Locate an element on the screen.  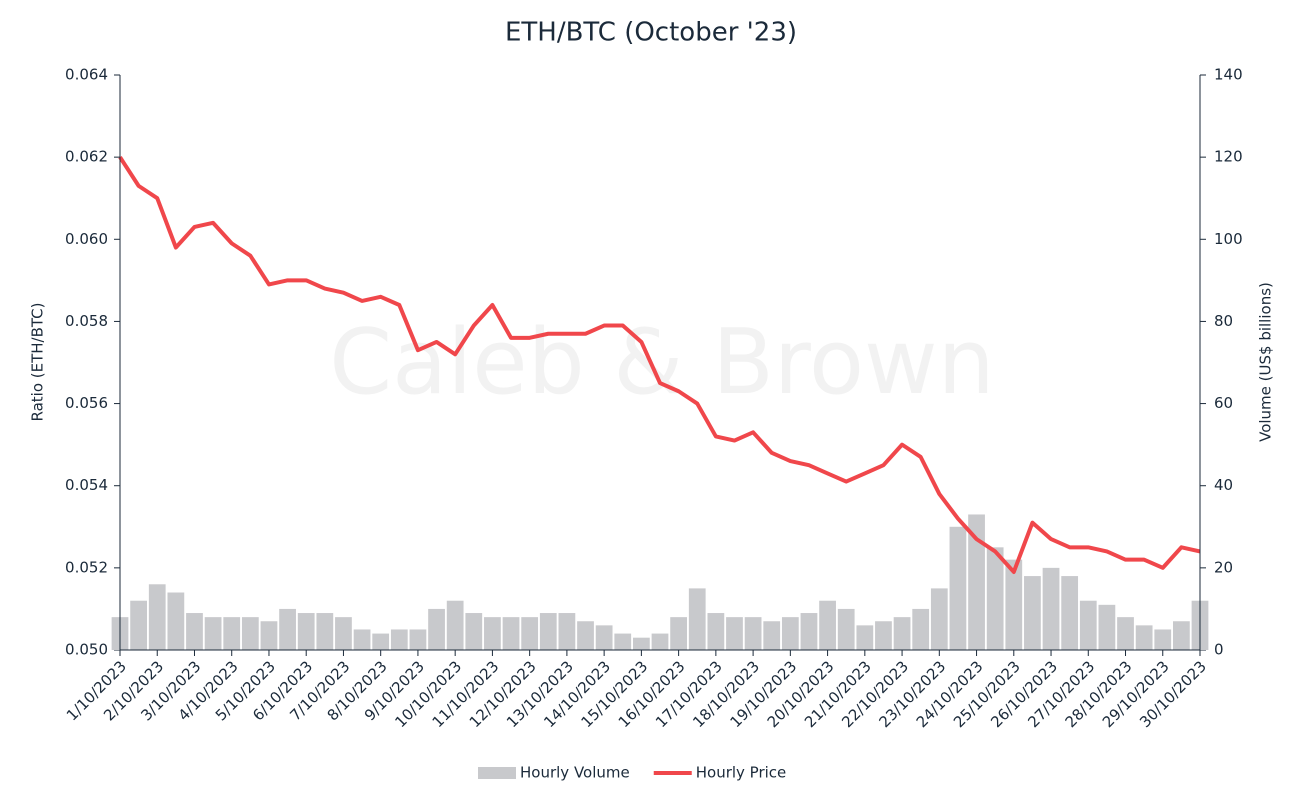
y-tick-label: 0.058 is located at coordinates (86, 321).